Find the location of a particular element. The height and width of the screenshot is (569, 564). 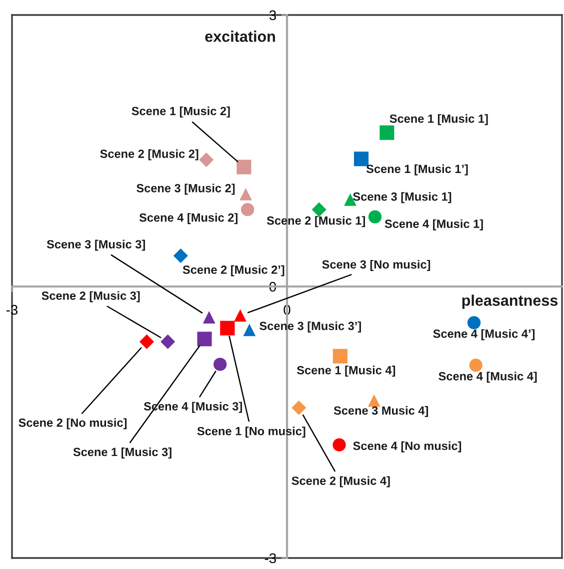

series-label: Scene 1 [Music 1] is located at coordinates (439, 120).